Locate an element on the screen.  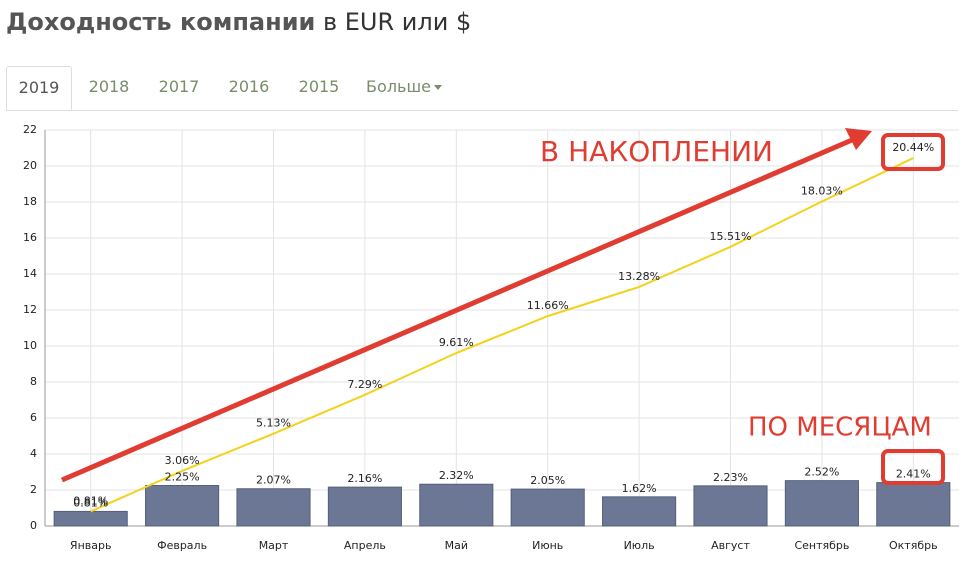
y-tick-label: 16 is located at coordinates (30, 237).